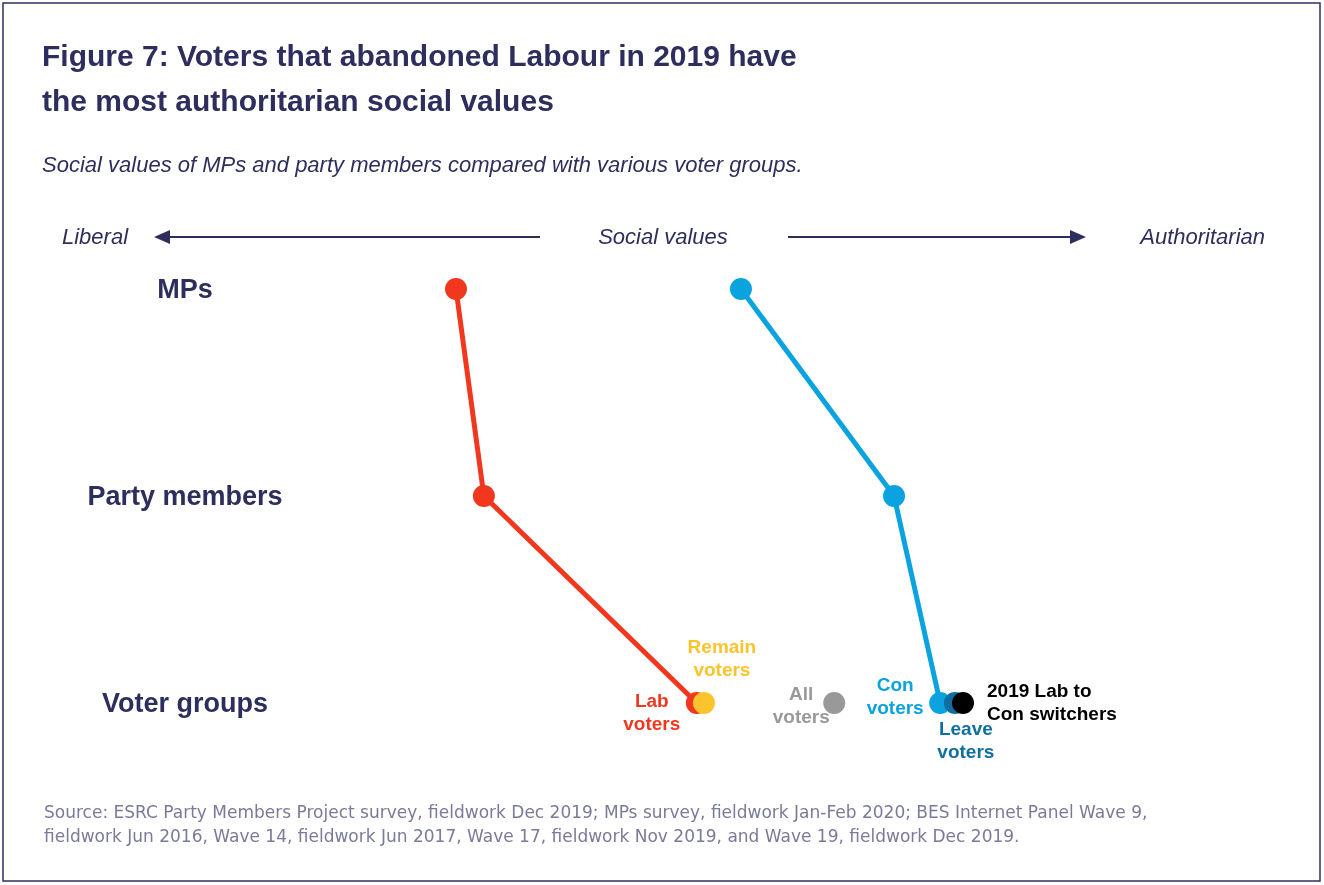 The height and width of the screenshot is (885, 1324). What do you see at coordinates (801, 705) in the screenshot?
I see `series-label: All voters` at bounding box center [801, 705].